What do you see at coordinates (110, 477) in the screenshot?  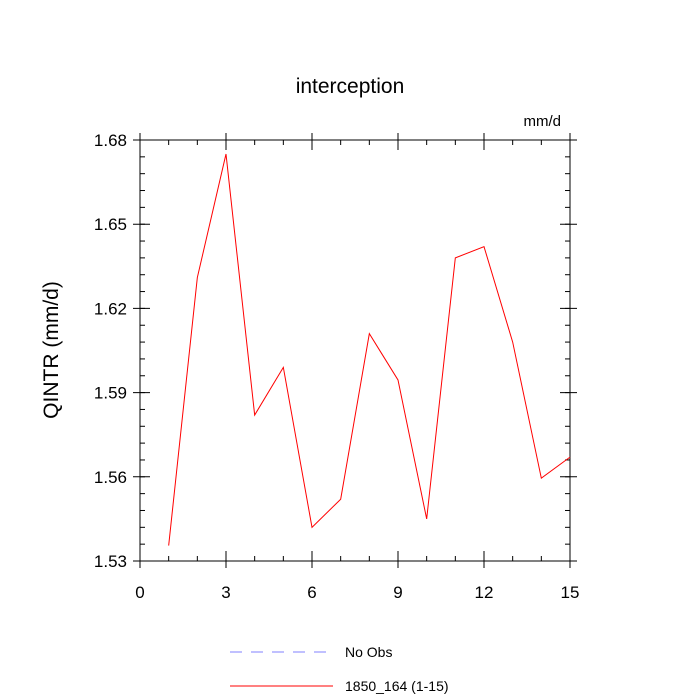 I see `y-tick-label: 1.56` at bounding box center [110, 477].